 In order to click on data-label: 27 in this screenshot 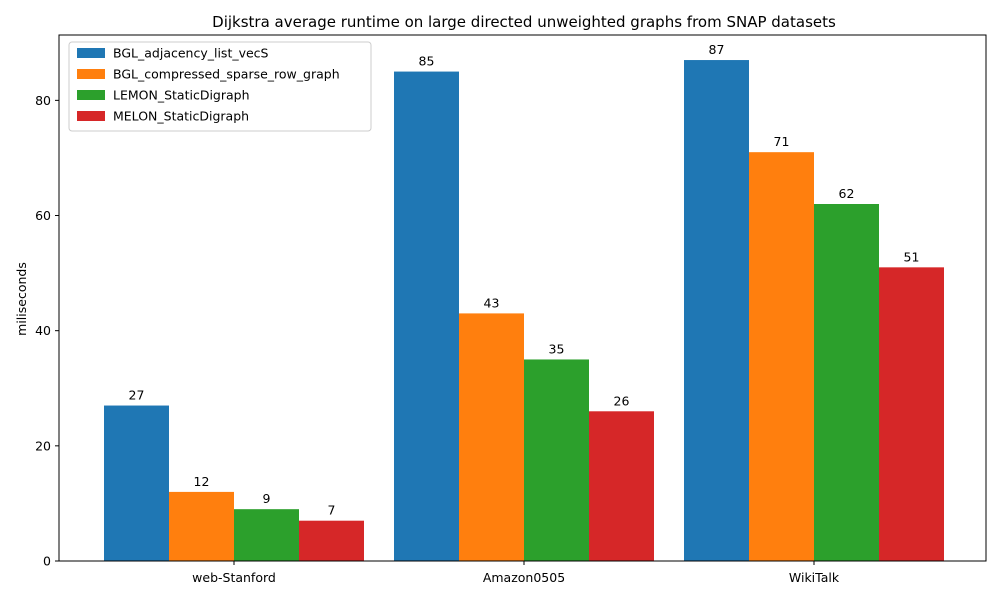, I will do `click(137, 395)`.